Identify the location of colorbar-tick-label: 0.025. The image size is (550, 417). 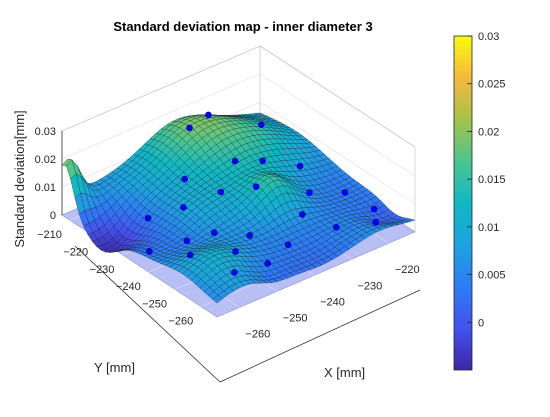
(492, 85).